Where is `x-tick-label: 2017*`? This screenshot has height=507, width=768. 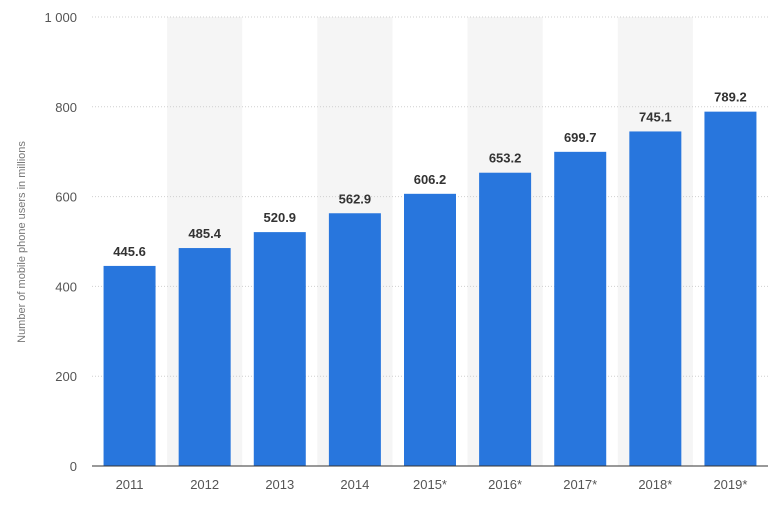 x-tick-label: 2017* is located at coordinates (580, 484).